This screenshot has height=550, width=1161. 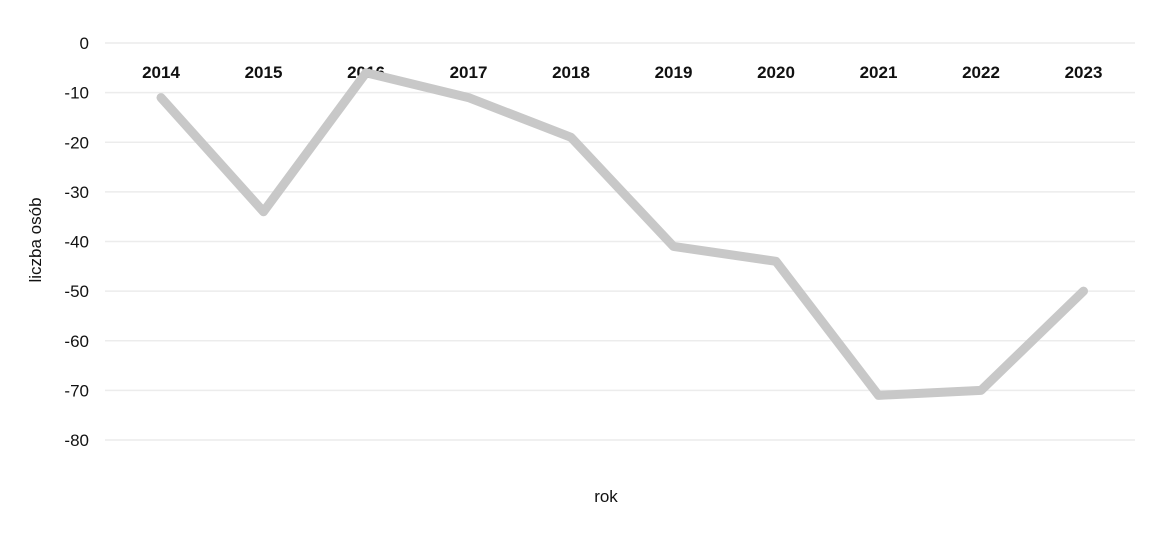 I want to click on y-tick-label: -70, so click(x=76, y=390).